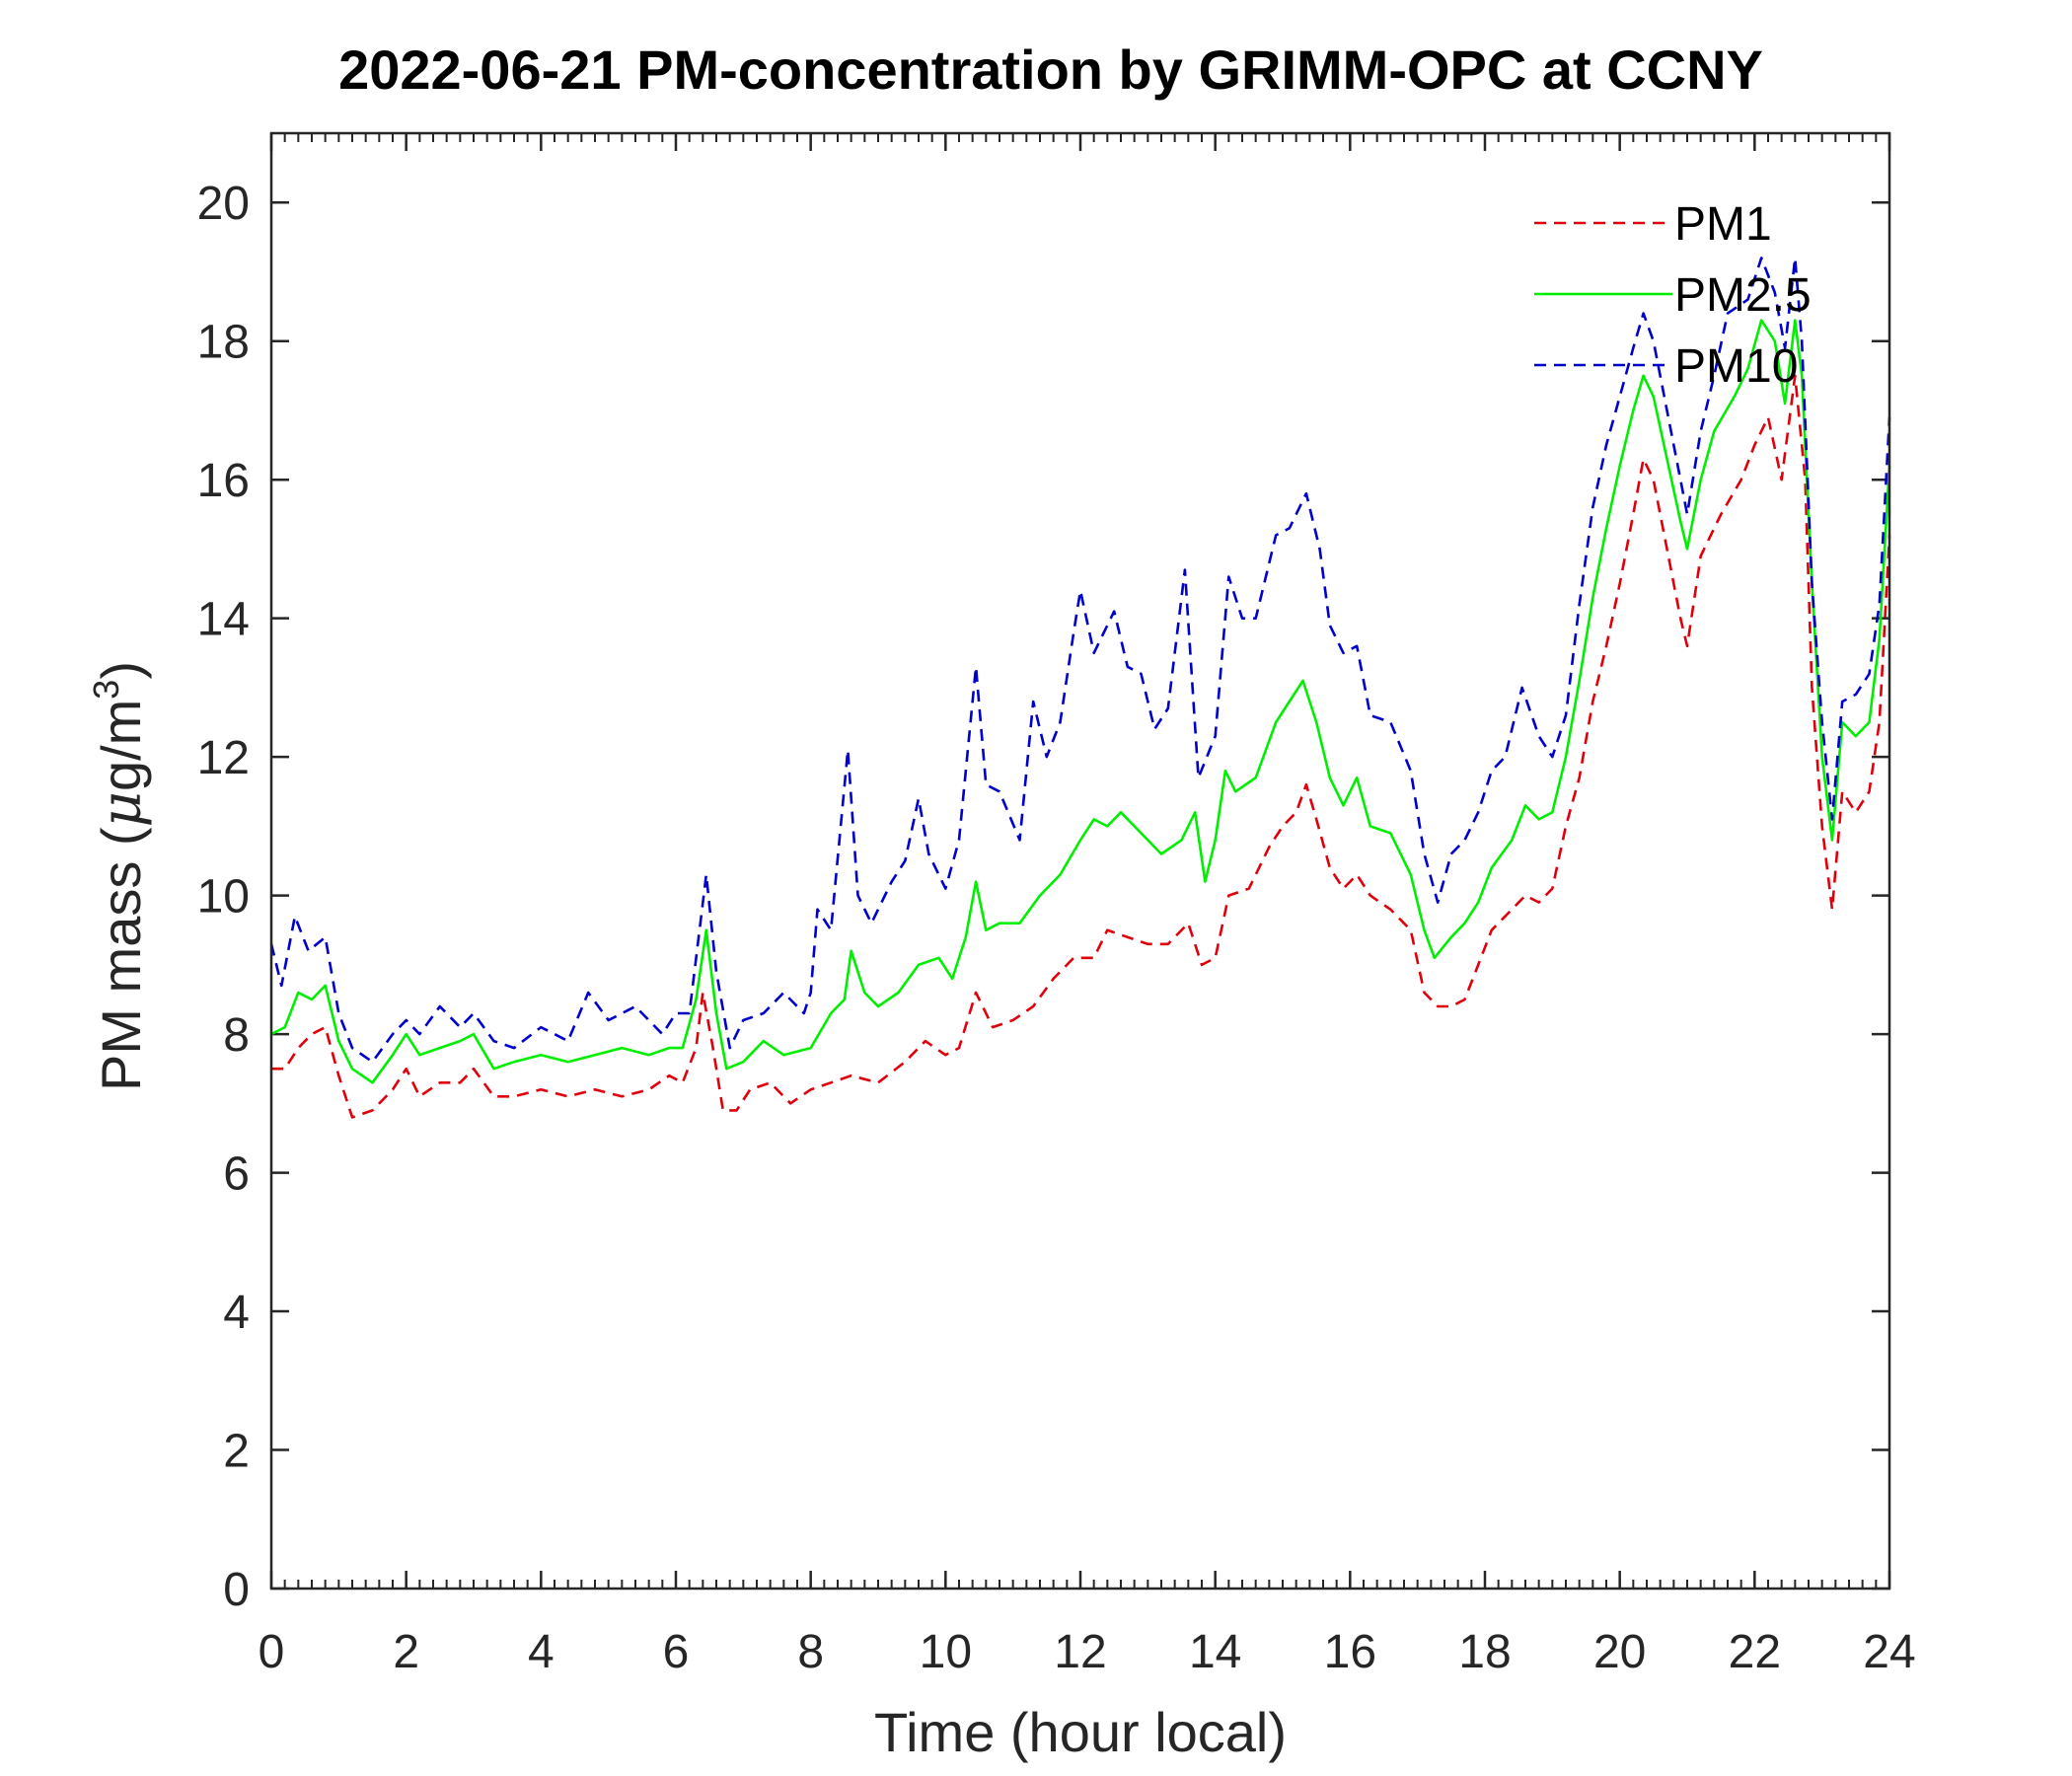 The width and height of the screenshot is (2072, 1776). What do you see at coordinates (237, 1590) in the screenshot?
I see `y-tick-label: 0` at bounding box center [237, 1590].